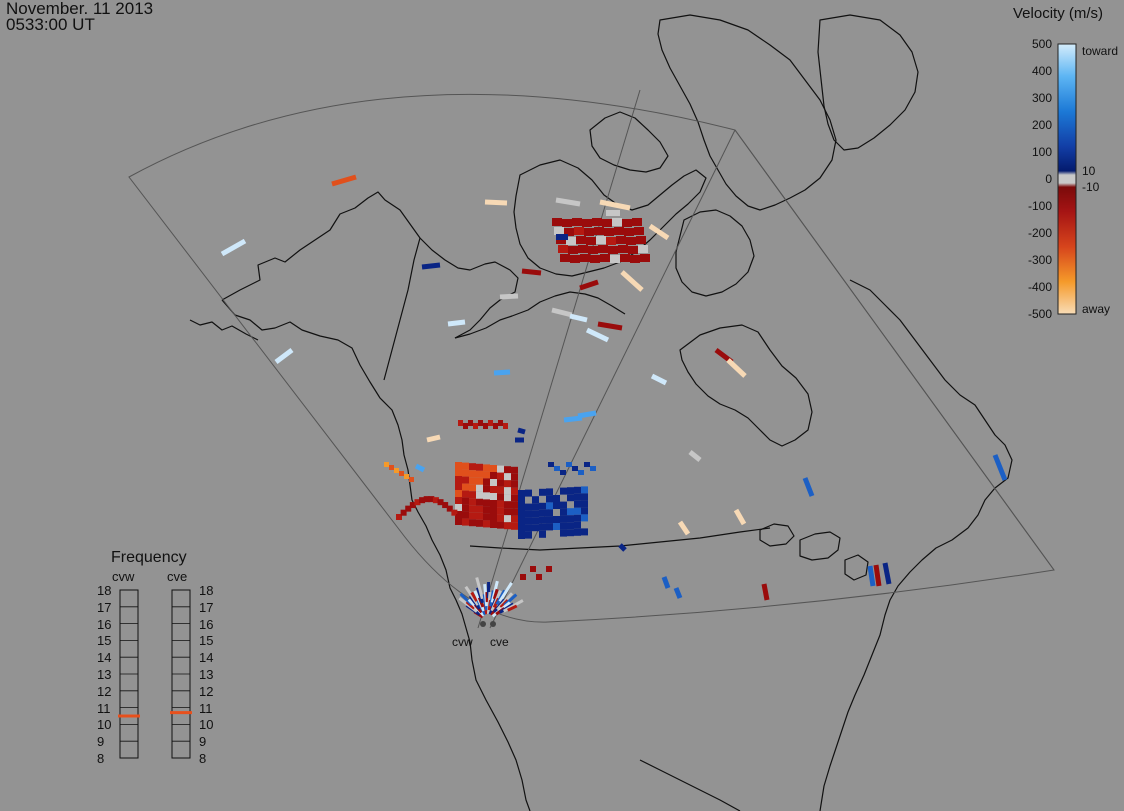  I want to click on date-label: November. 11 2013, so click(80, 9).